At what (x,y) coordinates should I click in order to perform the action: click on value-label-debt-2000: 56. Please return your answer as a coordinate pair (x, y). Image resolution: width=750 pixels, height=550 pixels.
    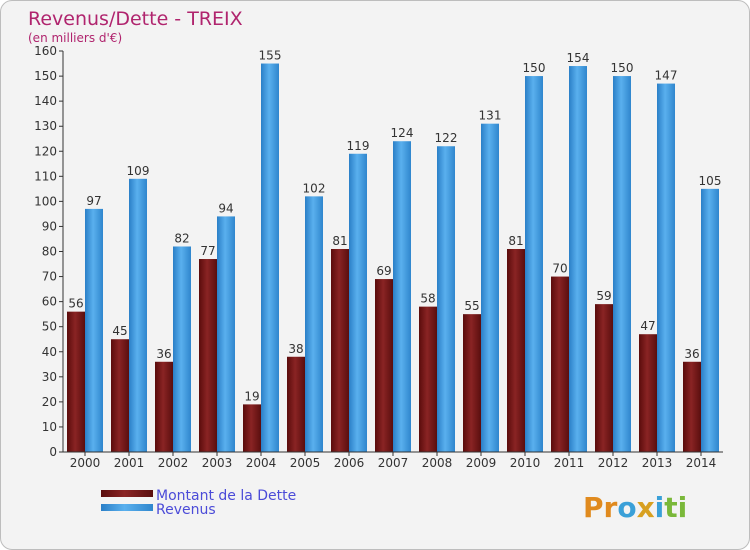
    Looking at the image, I should click on (75, 304).